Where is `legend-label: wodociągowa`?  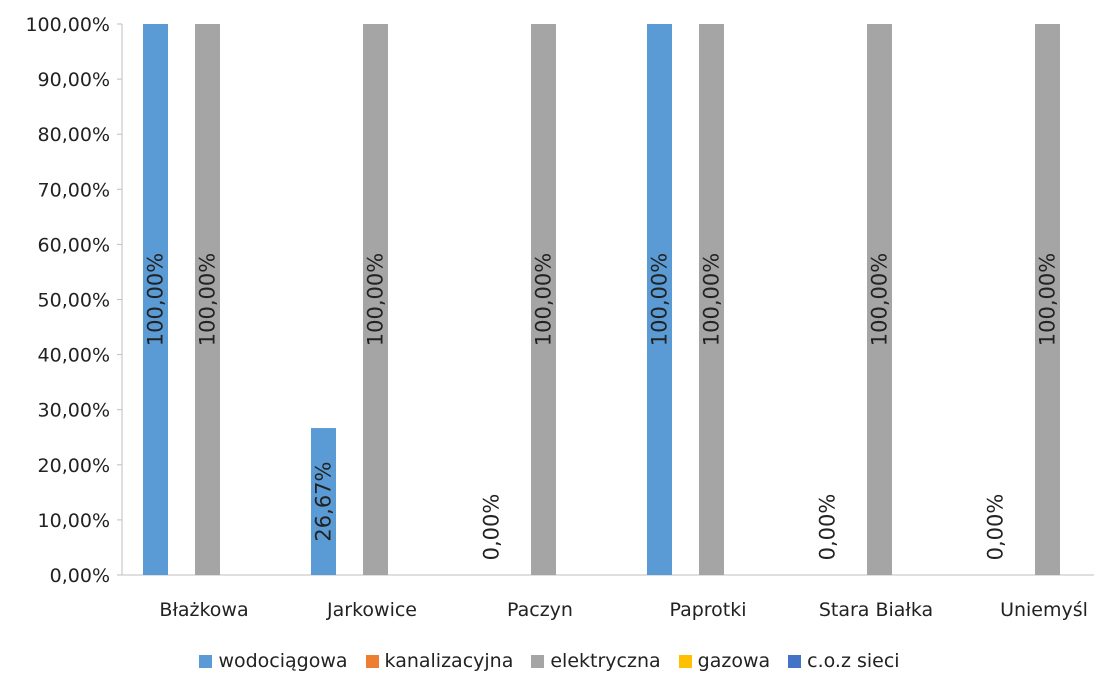
legend-label: wodociągowa is located at coordinates (283, 661).